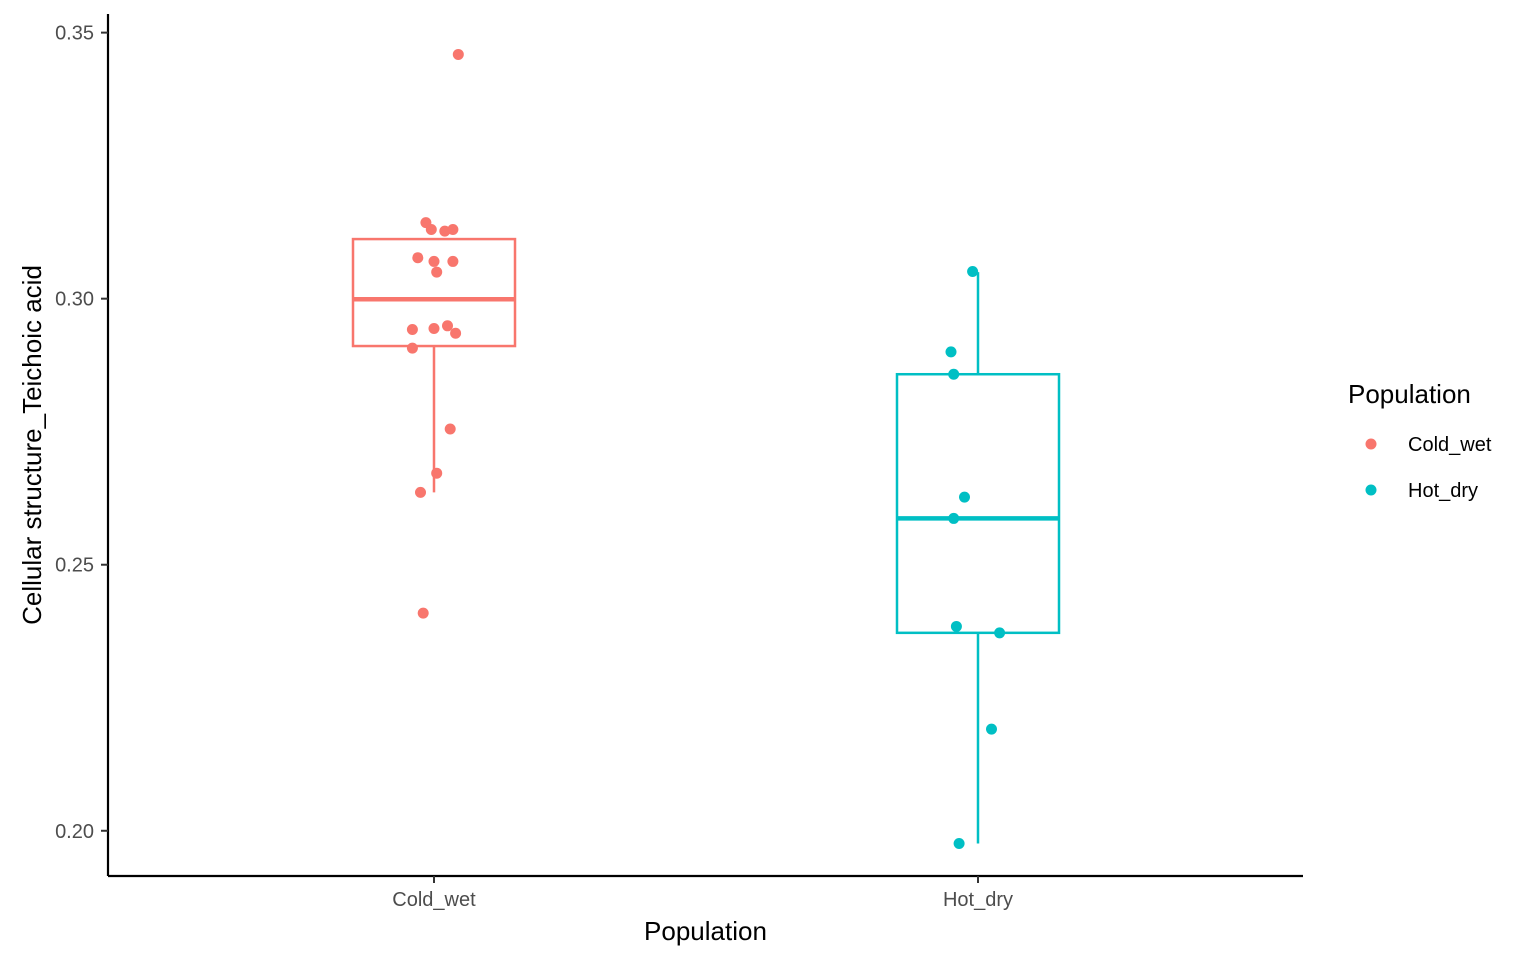  What do you see at coordinates (74, 300) in the screenshot?
I see `y-tick-label: 0.30` at bounding box center [74, 300].